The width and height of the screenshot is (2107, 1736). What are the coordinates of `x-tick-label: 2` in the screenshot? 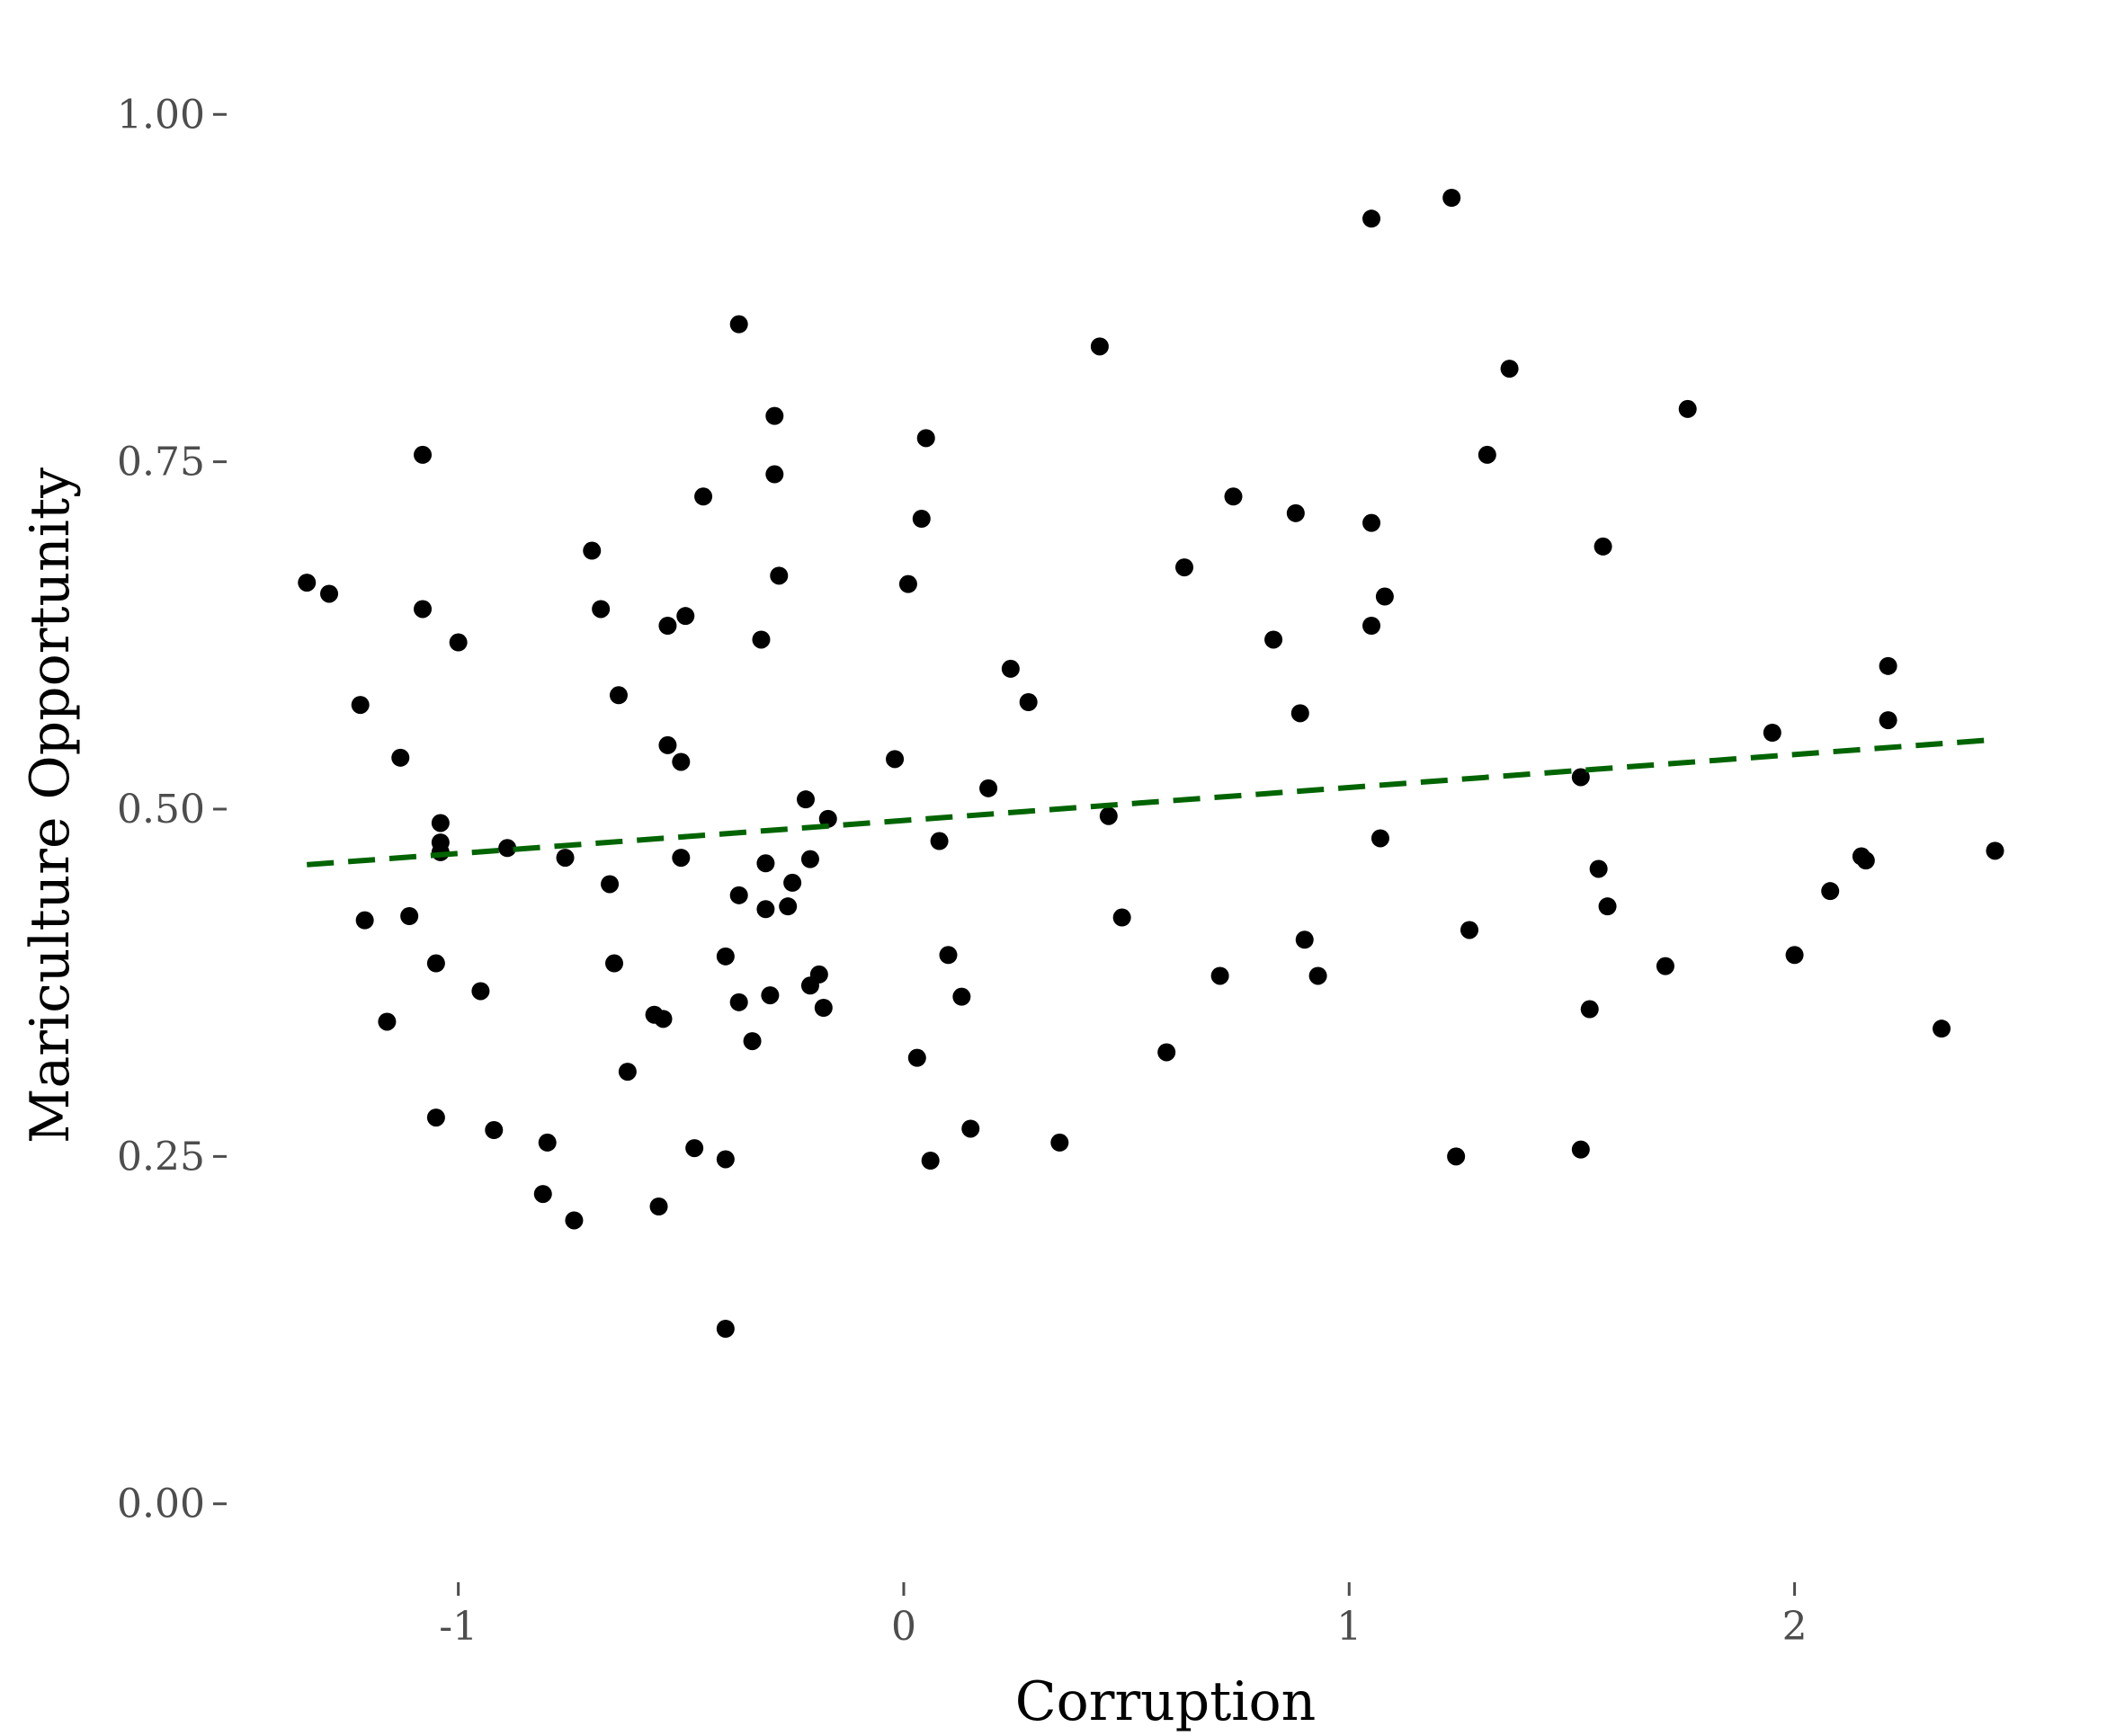 It's located at (1795, 1627).